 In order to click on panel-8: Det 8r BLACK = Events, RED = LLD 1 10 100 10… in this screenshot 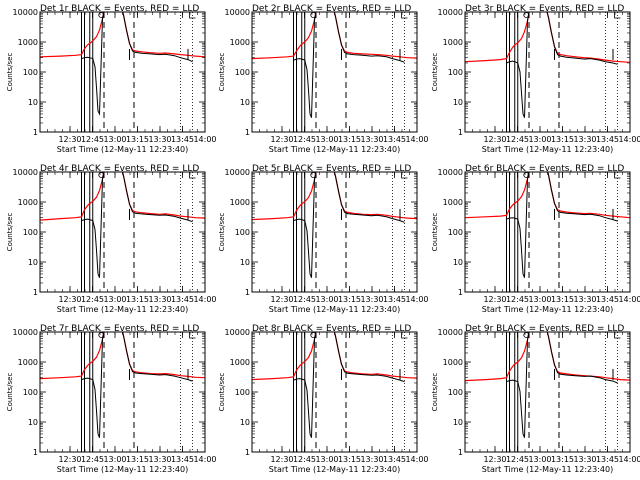, I will do `click(323, 399)`.